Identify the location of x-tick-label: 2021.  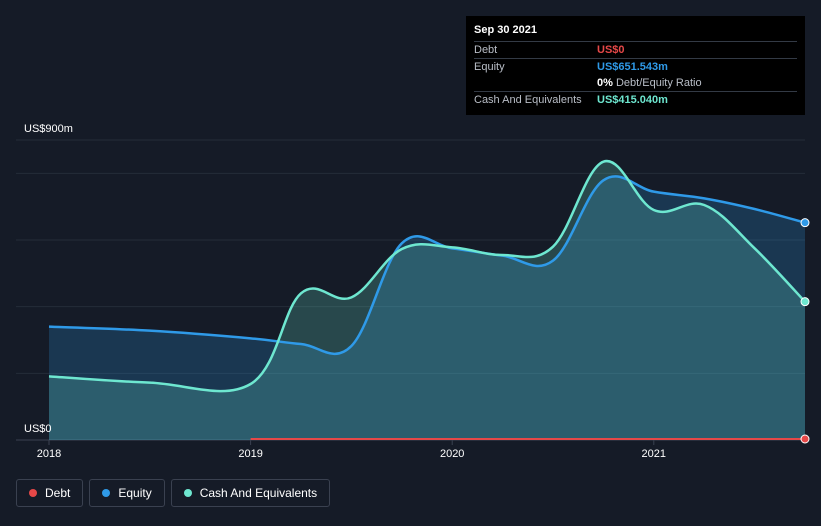
(654, 454).